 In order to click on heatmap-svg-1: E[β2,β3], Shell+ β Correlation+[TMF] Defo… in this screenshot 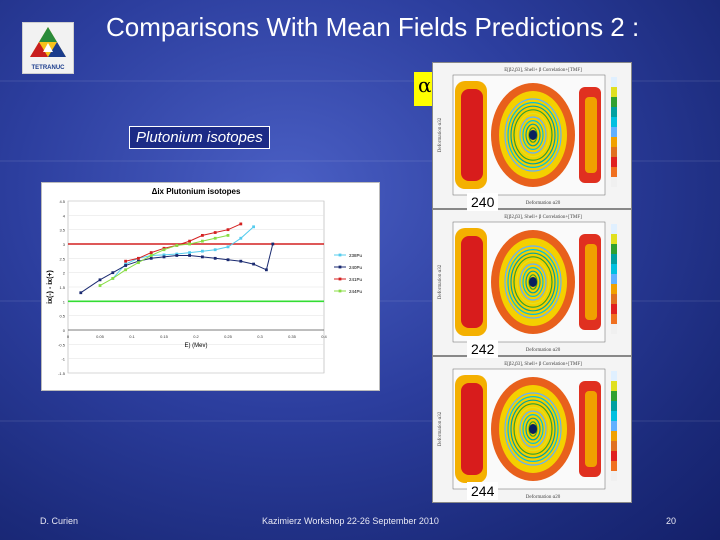, I will do `click(532, 282)`.